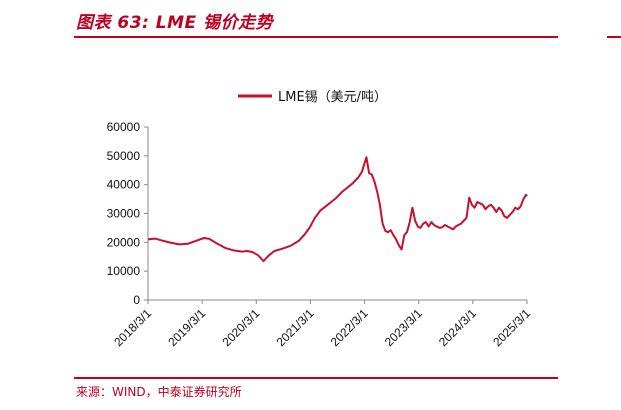 The width and height of the screenshot is (621, 410). Describe the element at coordinates (124, 185) in the screenshot. I see `y-tick-label: 40000` at that location.